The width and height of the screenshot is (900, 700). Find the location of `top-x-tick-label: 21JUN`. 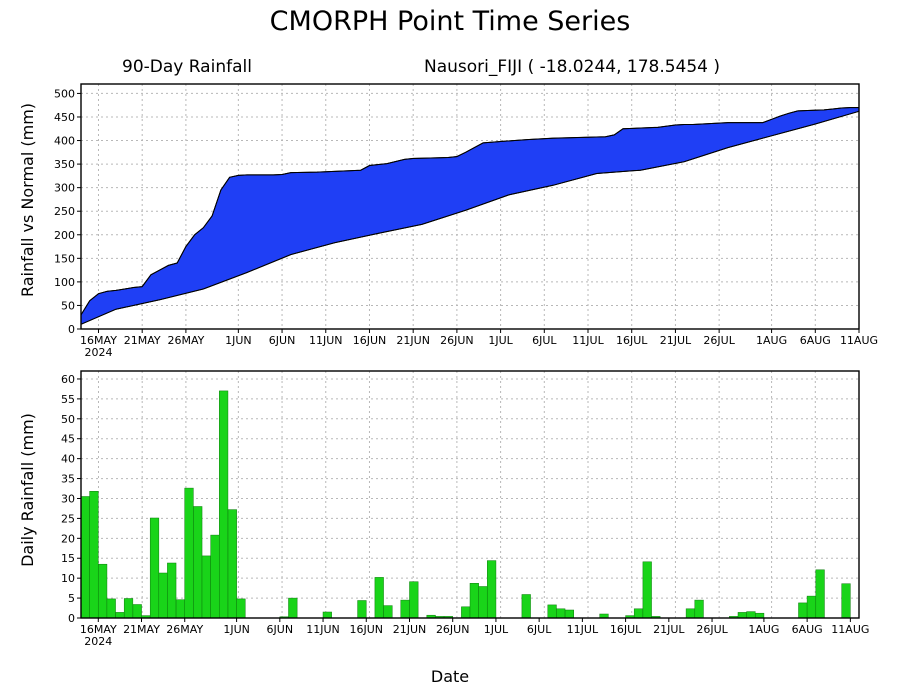

top-x-tick-label: 21JUN is located at coordinates (413, 340).